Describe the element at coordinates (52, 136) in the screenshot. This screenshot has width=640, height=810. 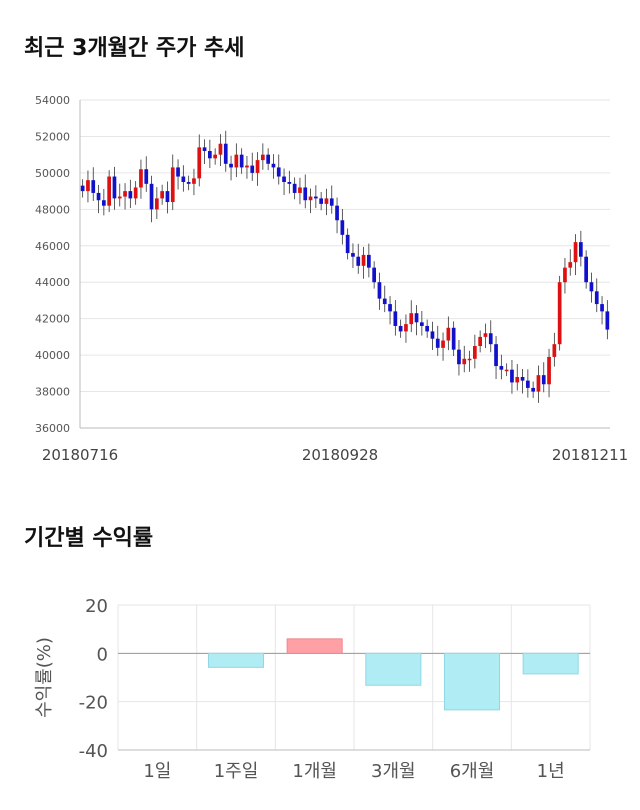
I see `y-tick-label: 52000` at that location.